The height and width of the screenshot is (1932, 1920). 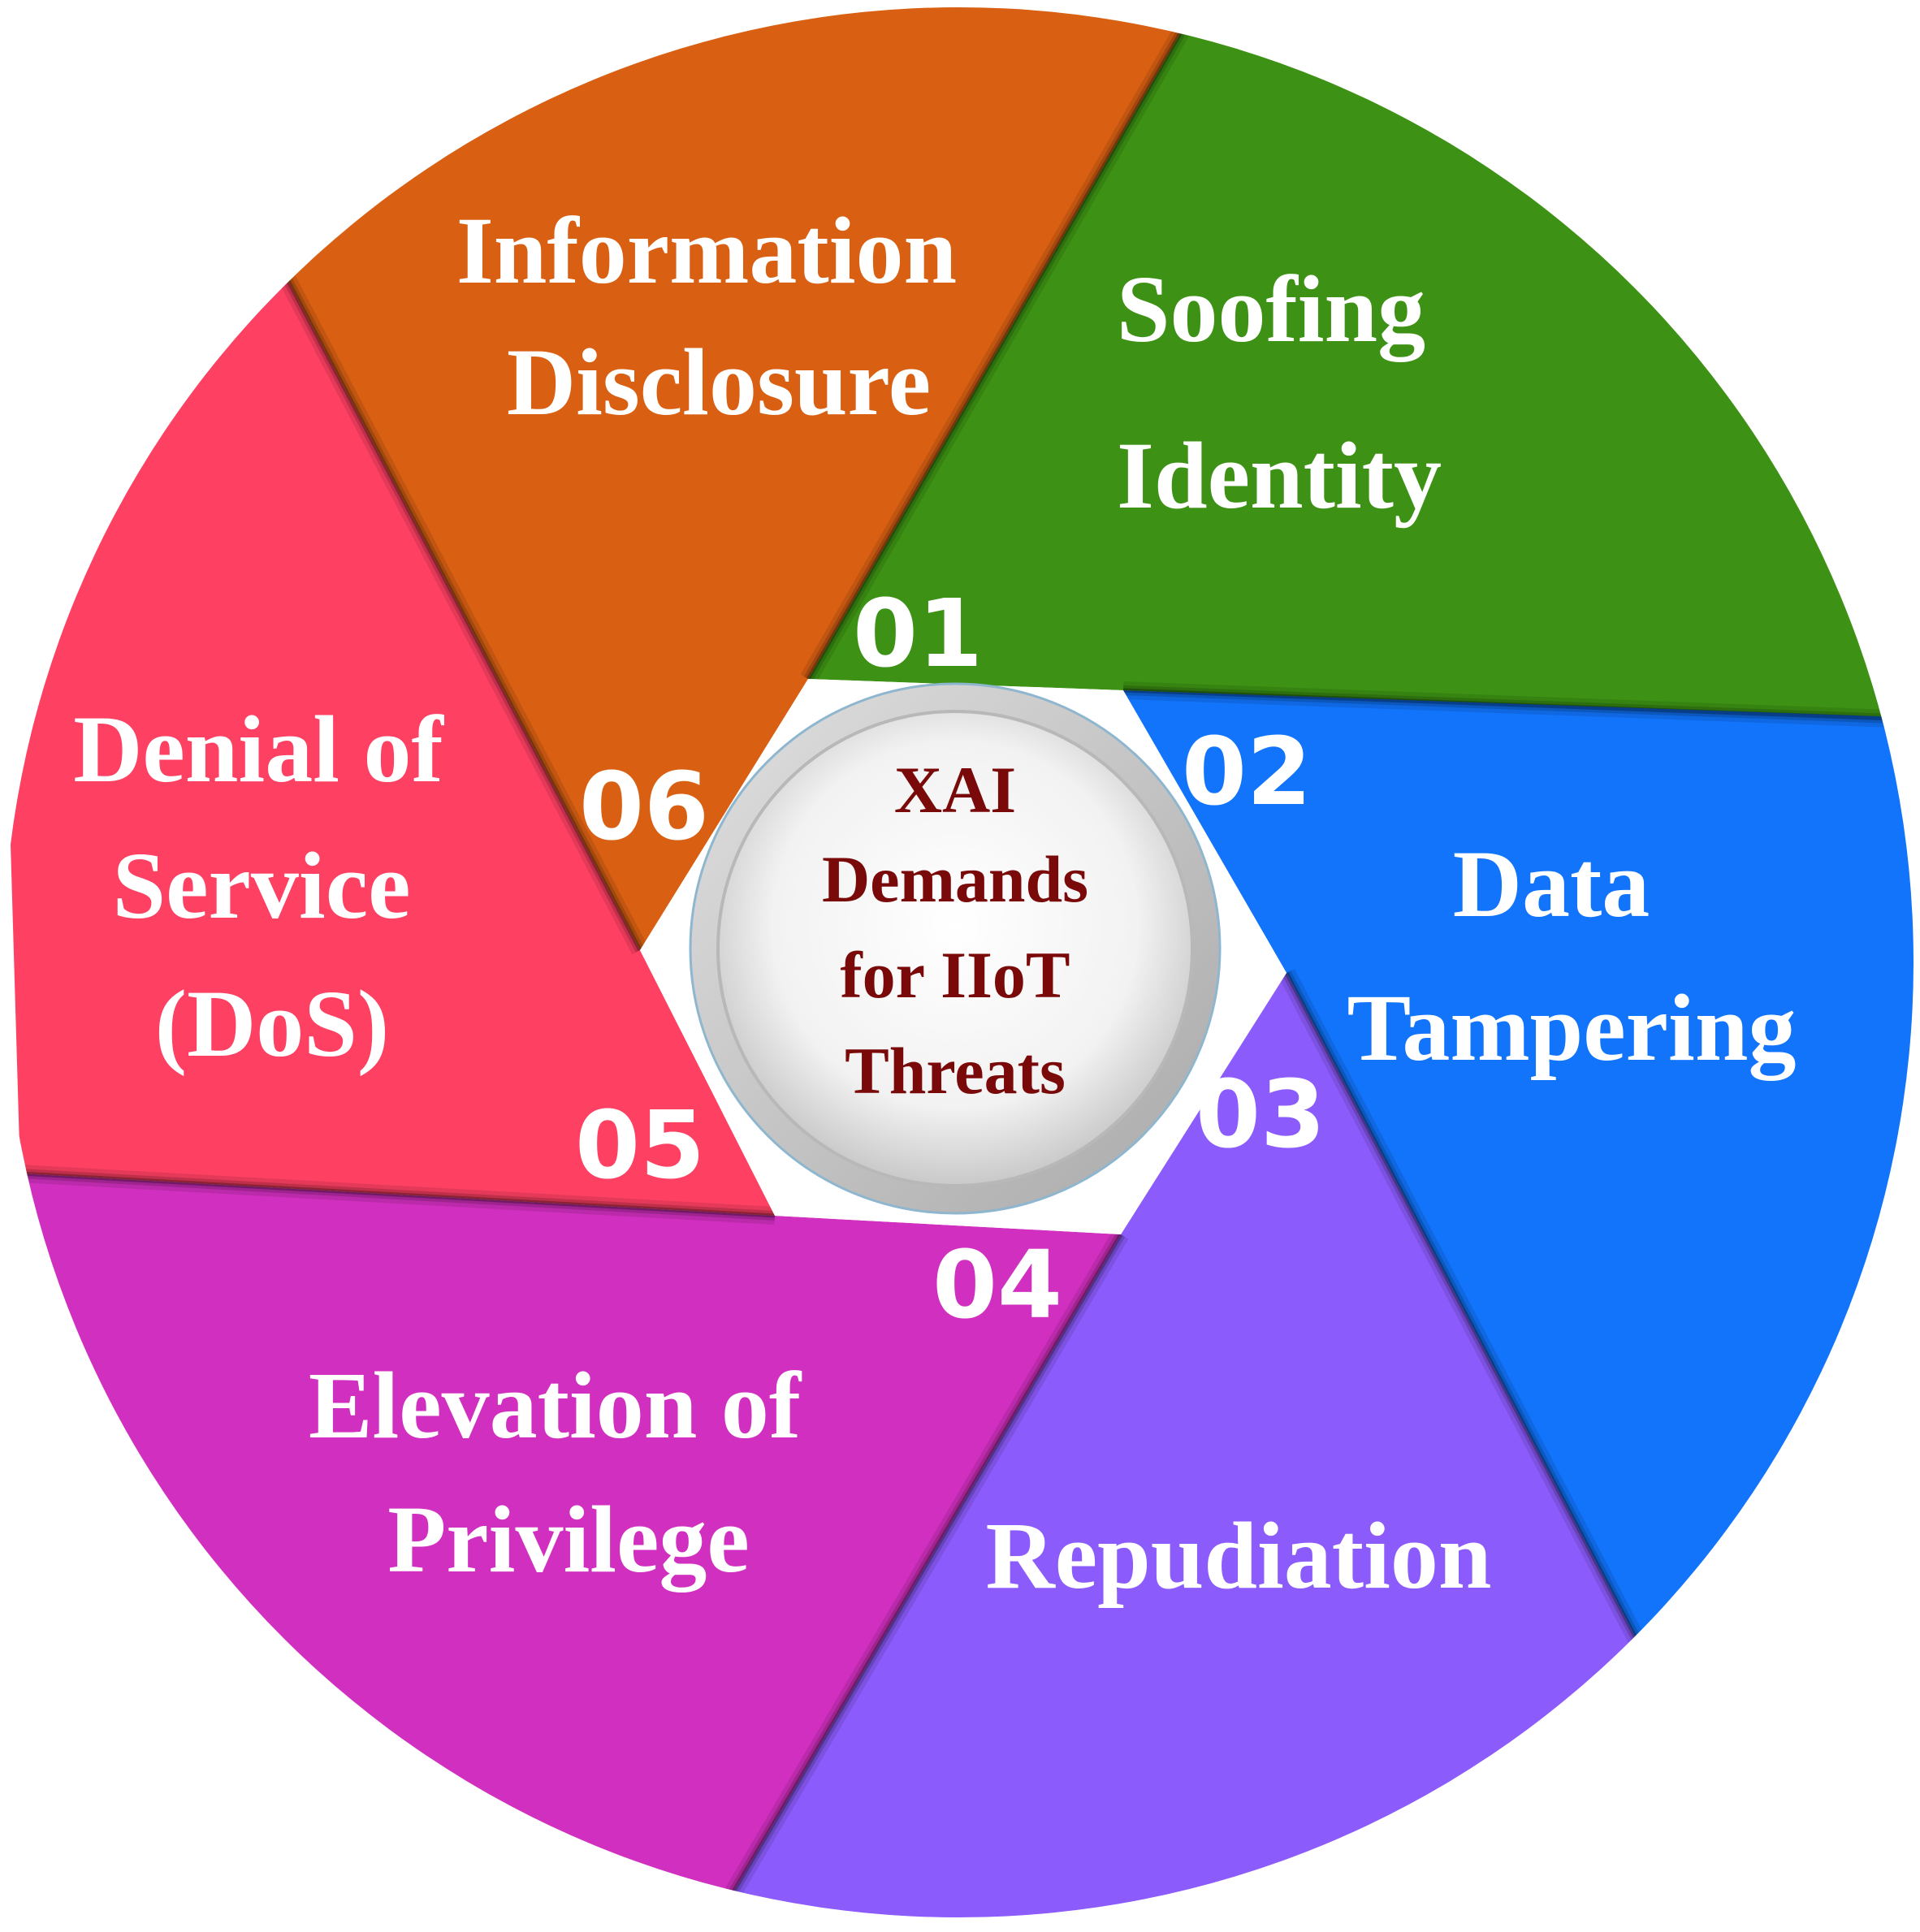 I want to click on segment-number-04: 04, so click(x=997, y=1285).